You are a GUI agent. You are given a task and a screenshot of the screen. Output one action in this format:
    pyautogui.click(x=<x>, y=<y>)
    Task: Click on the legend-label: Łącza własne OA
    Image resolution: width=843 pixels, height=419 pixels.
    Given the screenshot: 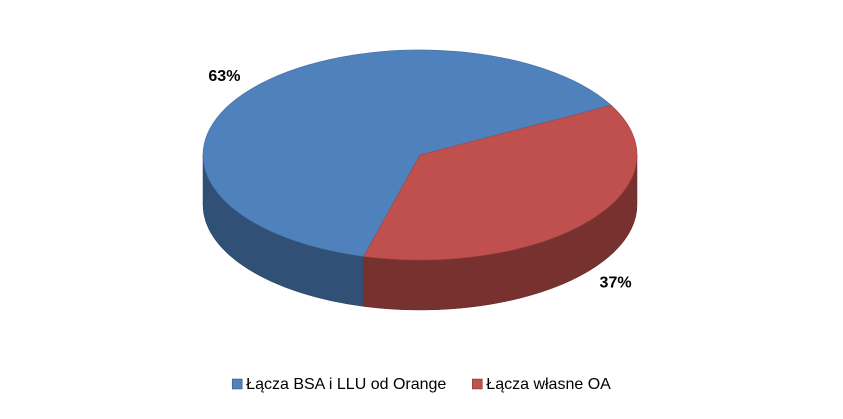 What is the action you would take?
    pyautogui.click(x=548, y=384)
    